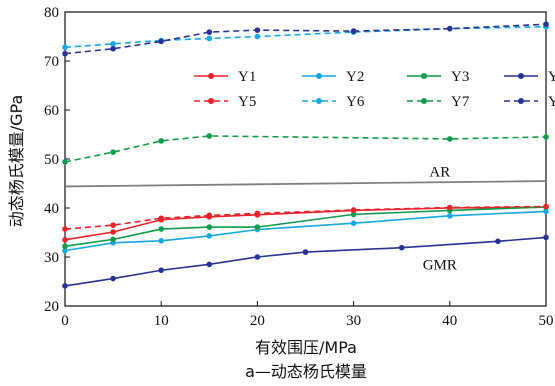  What do you see at coordinates (353, 321) in the screenshot?
I see `x-tick-label: 30` at bounding box center [353, 321].